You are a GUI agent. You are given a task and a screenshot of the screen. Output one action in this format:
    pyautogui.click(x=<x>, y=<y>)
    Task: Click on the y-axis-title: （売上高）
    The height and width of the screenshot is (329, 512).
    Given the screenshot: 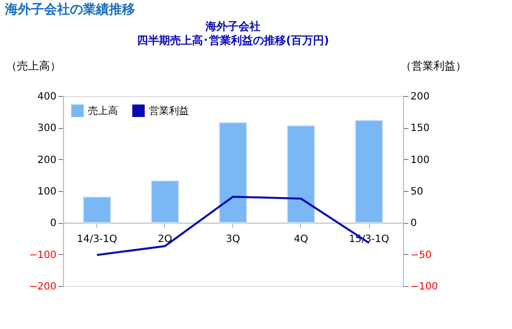 What is the action you would take?
    pyautogui.click(x=33, y=66)
    